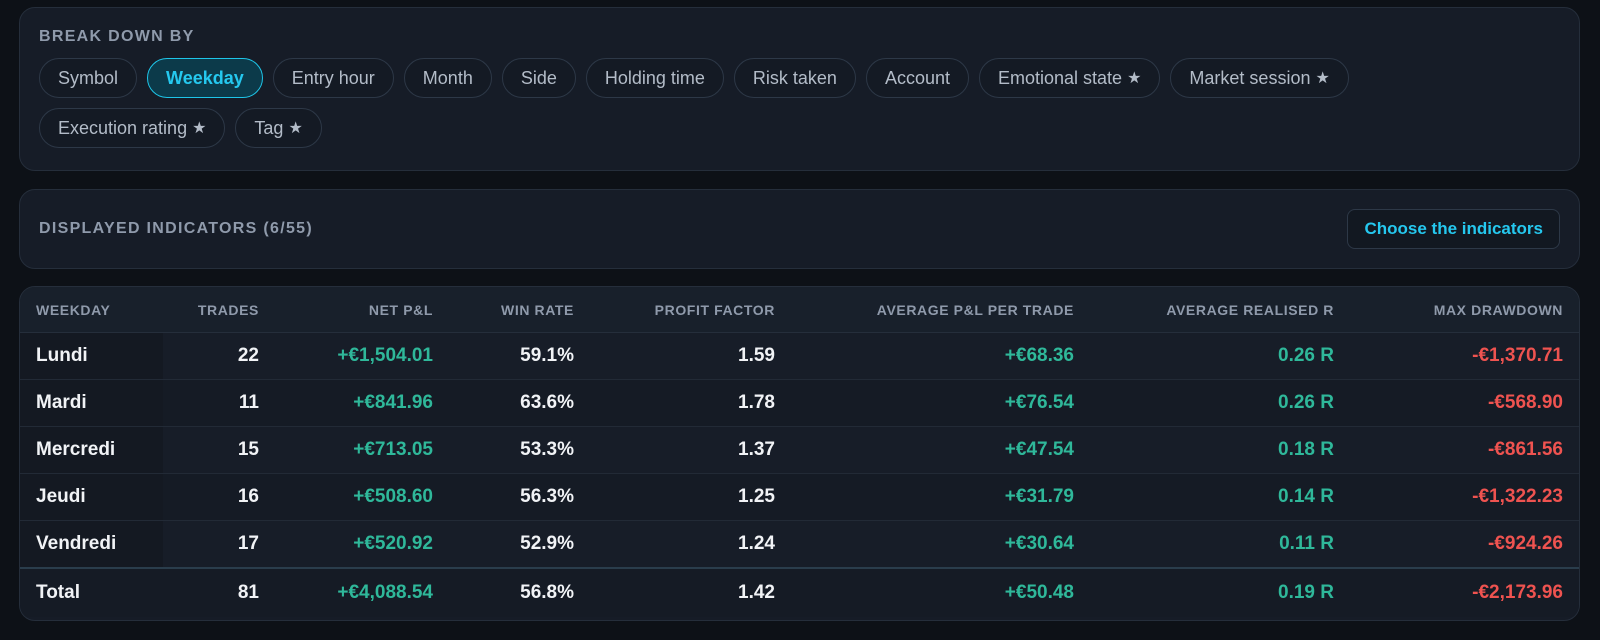 This screenshot has width=1600, height=640. What do you see at coordinates (519, 356) in the screenshot?
I see `table-cell: 59.1%` at bounding box center [519, 356].